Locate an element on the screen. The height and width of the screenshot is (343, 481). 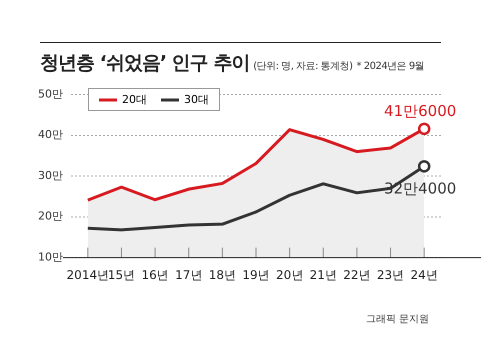
y-tick-label: 20만 is located at coordinates (50, 216).